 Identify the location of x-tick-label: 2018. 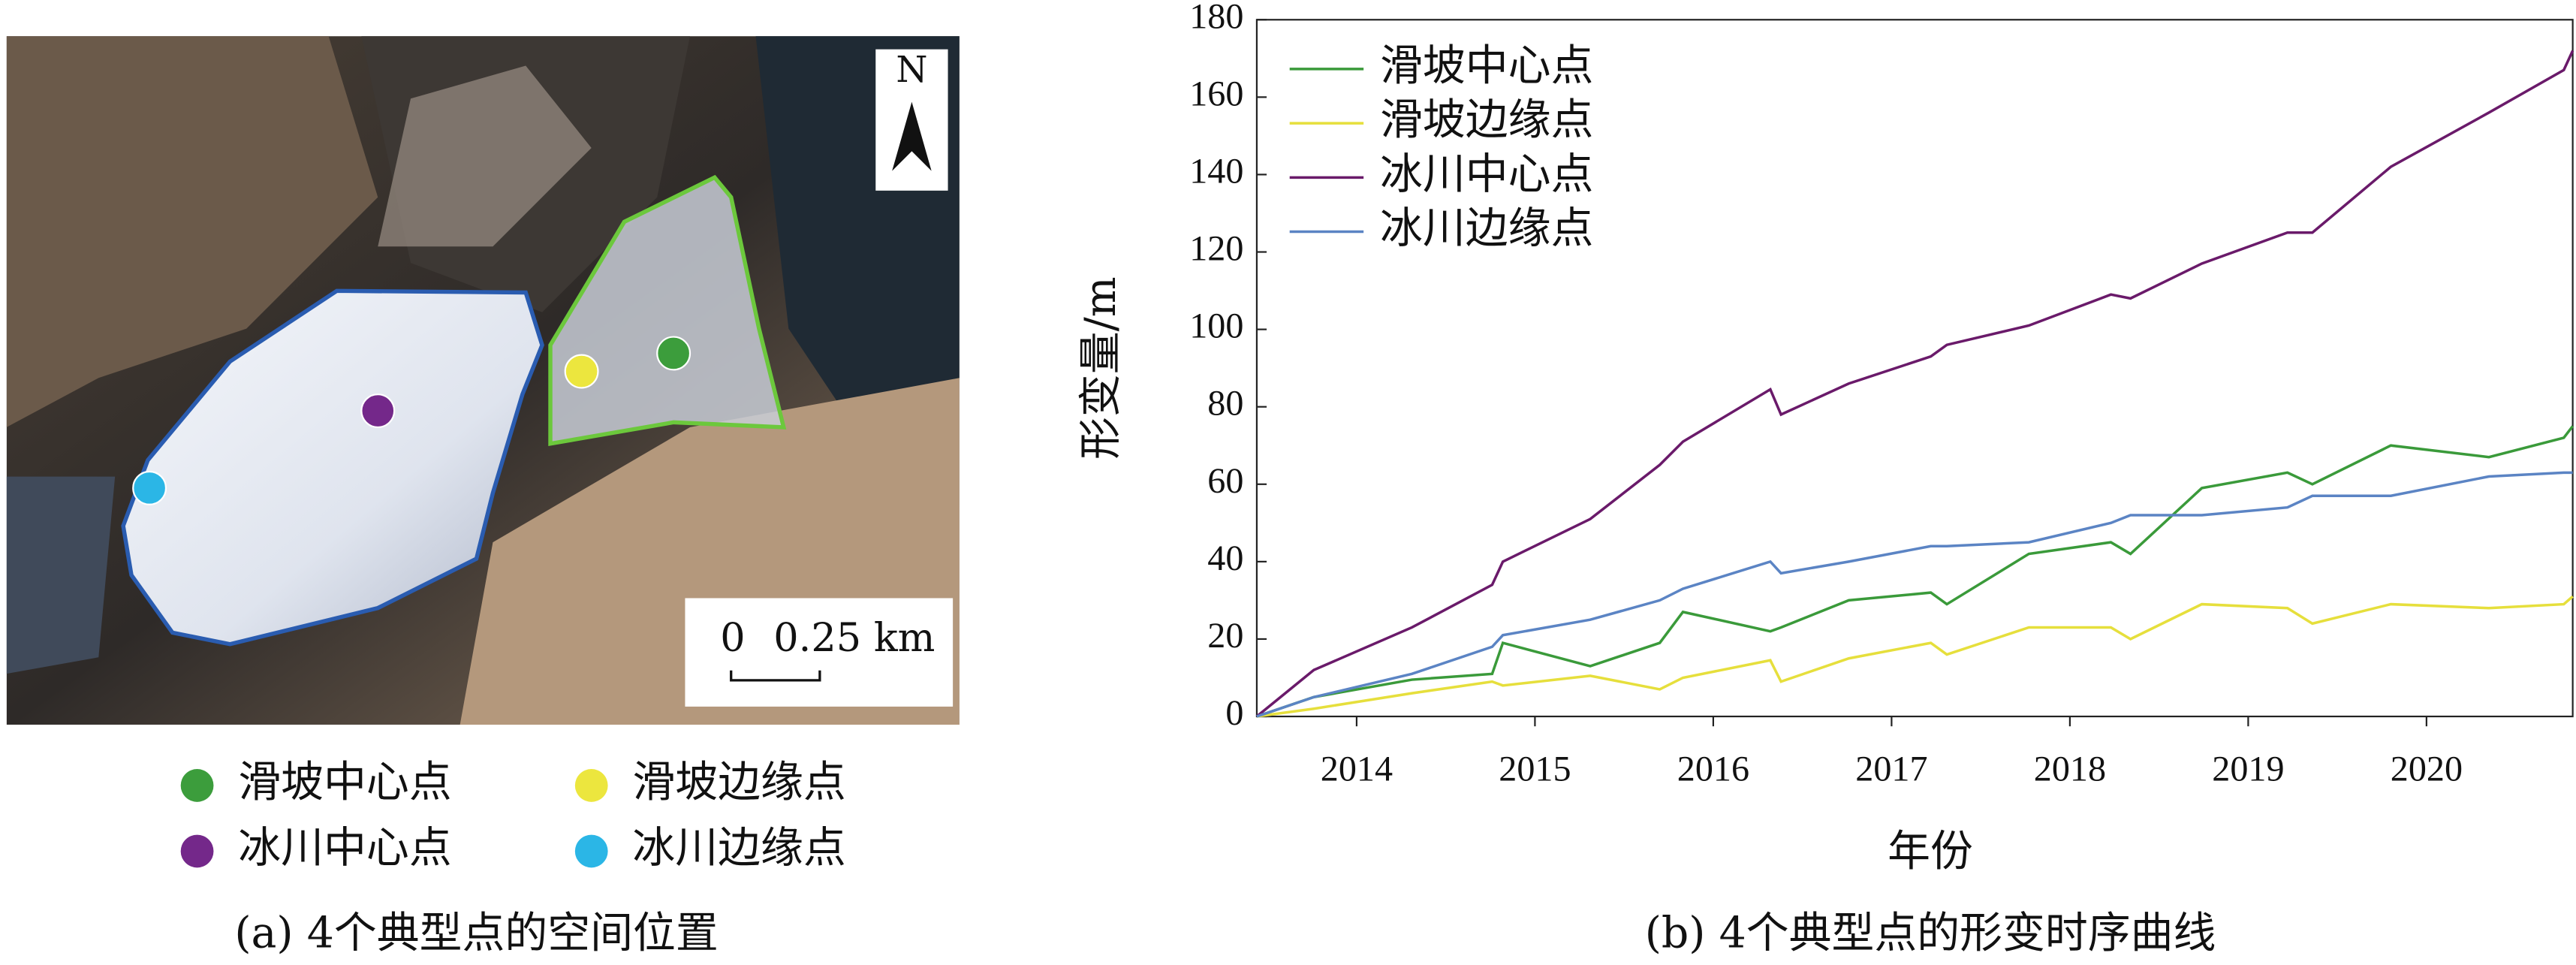
(2070, 769).